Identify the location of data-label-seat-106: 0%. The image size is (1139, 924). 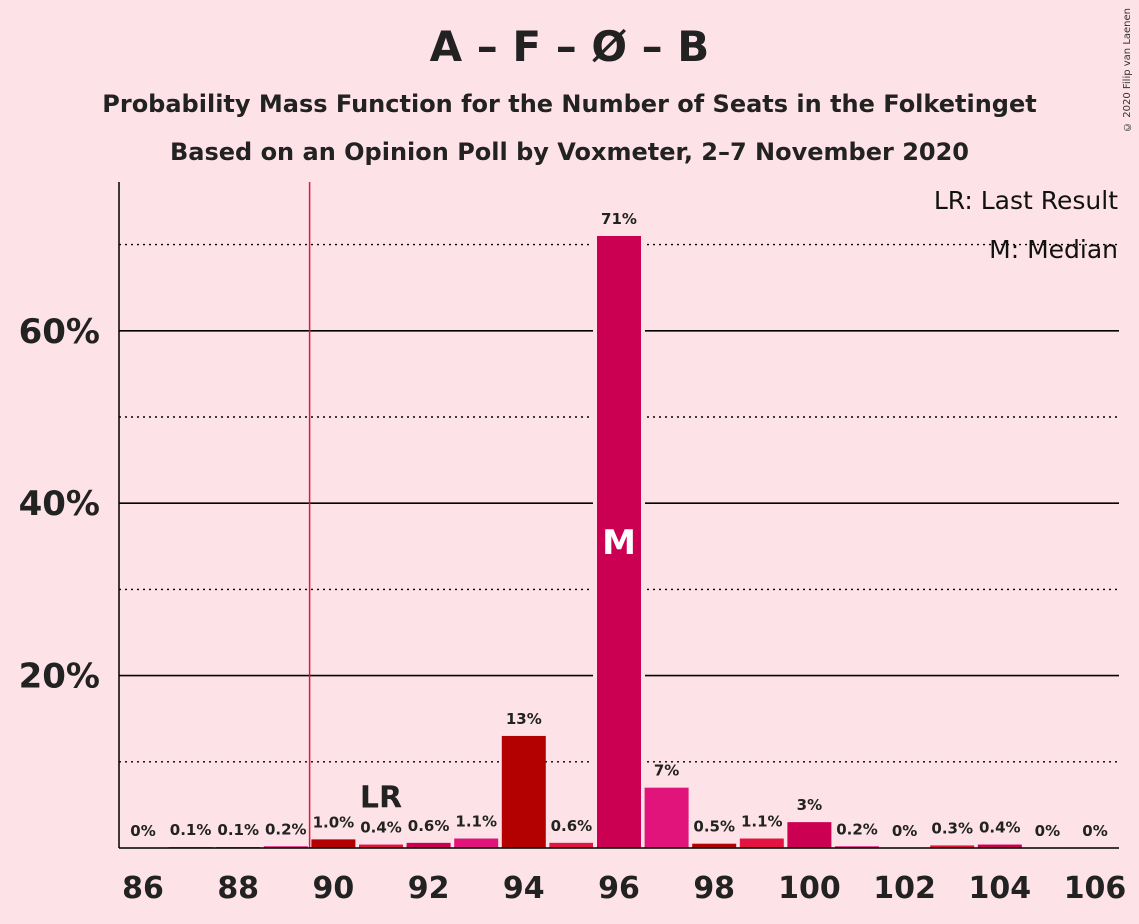
(1094, 831).